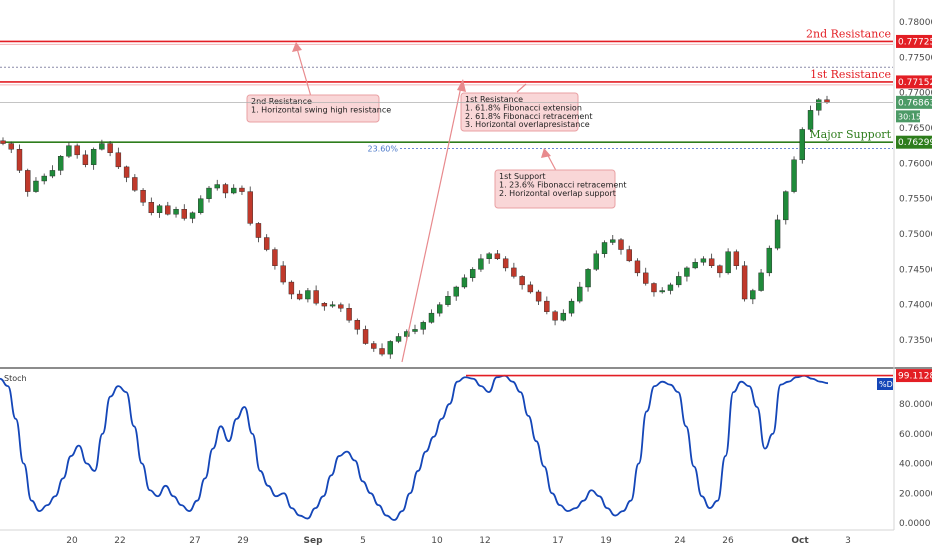 Image resolution: width=932 pixels, height=554 pixels. What do you see at coordinates (281, 101) in the screenshot?
I see `annotation-title: 2nd Resistance` at bounding box center [281, 101].